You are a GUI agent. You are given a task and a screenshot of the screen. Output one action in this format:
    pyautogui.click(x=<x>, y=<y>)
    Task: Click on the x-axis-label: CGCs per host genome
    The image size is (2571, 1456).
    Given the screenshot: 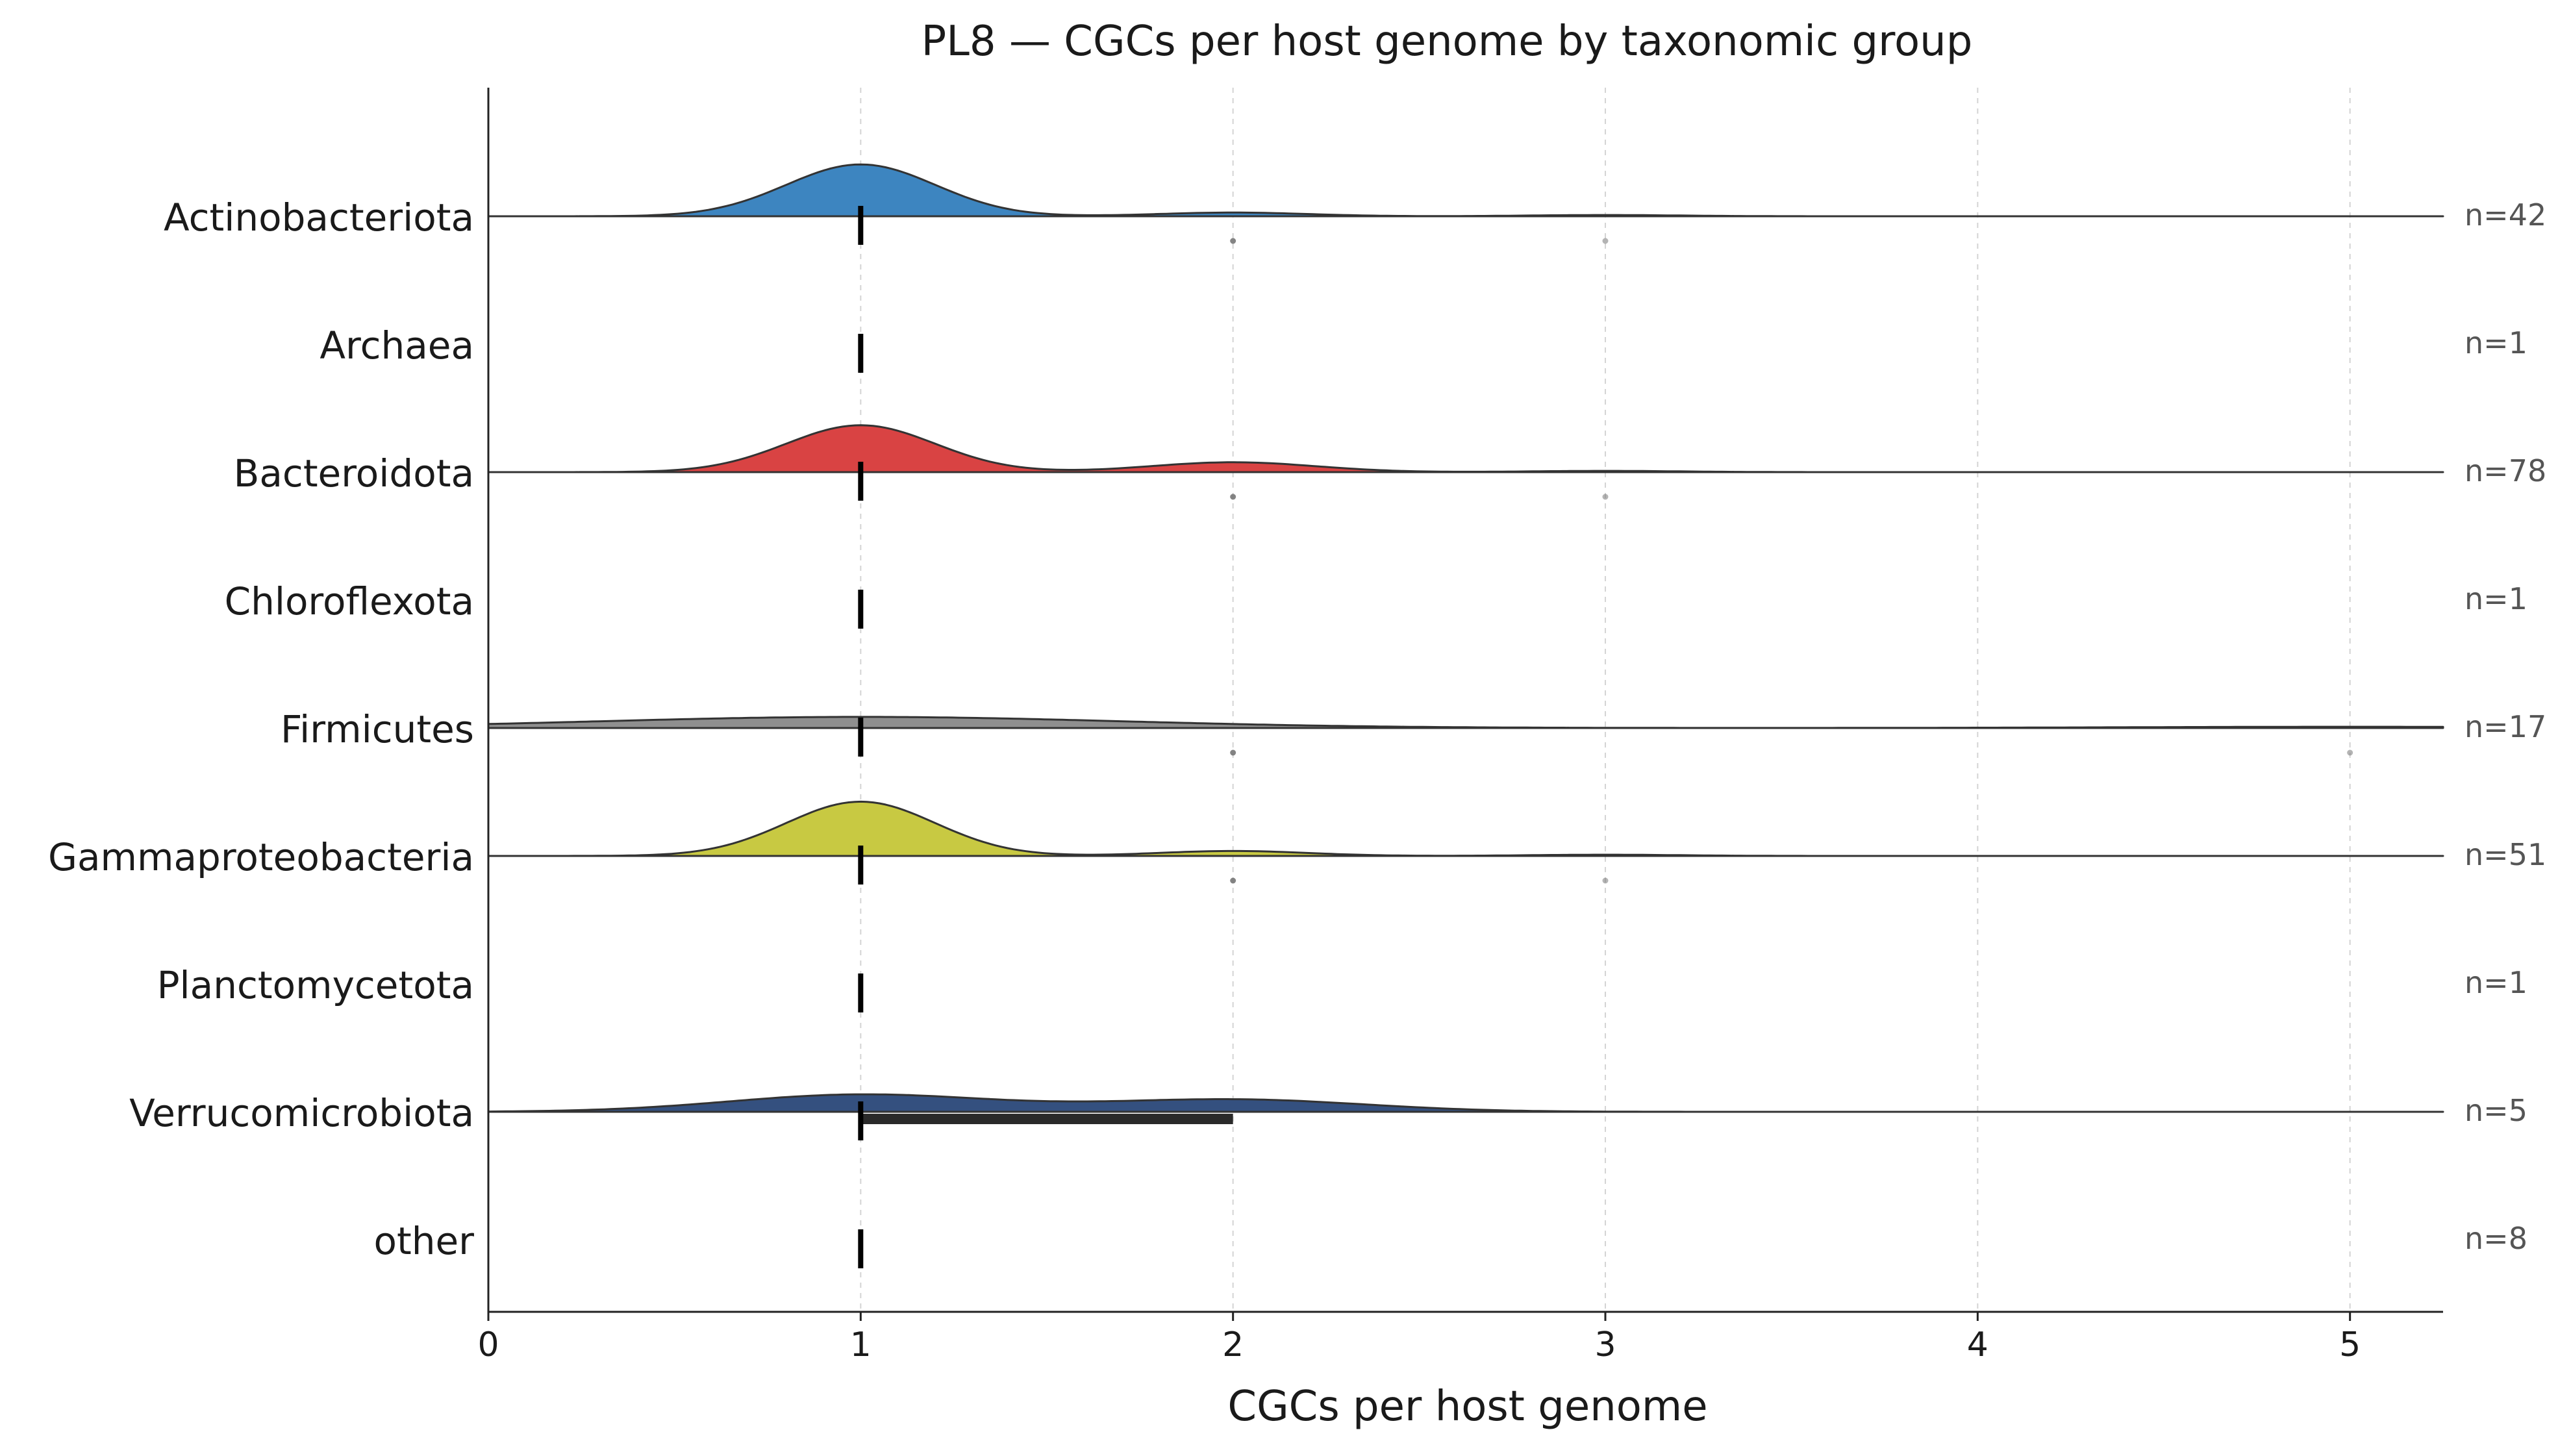 What is the action you would take?
    pyautogui.click(x=1467, y=1407)
    